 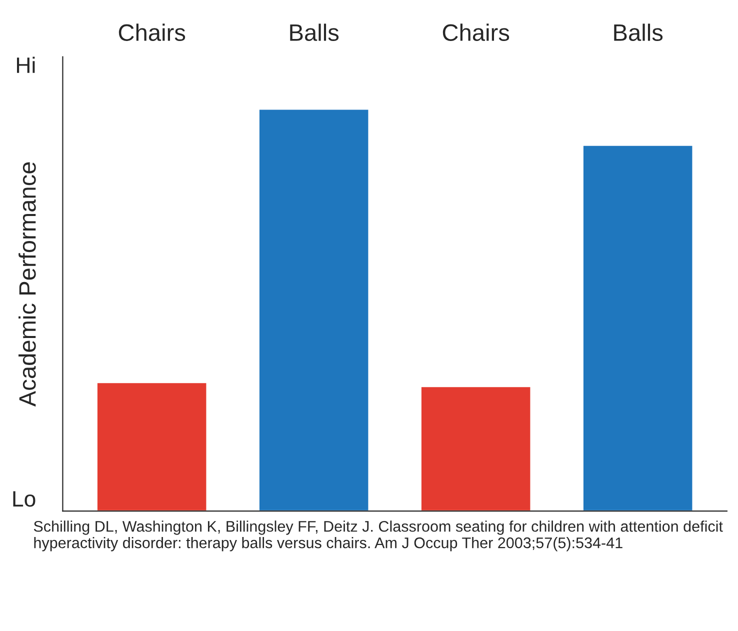 I want to click on y-axis-title: Academic Performance, so click(x=27, y=284).